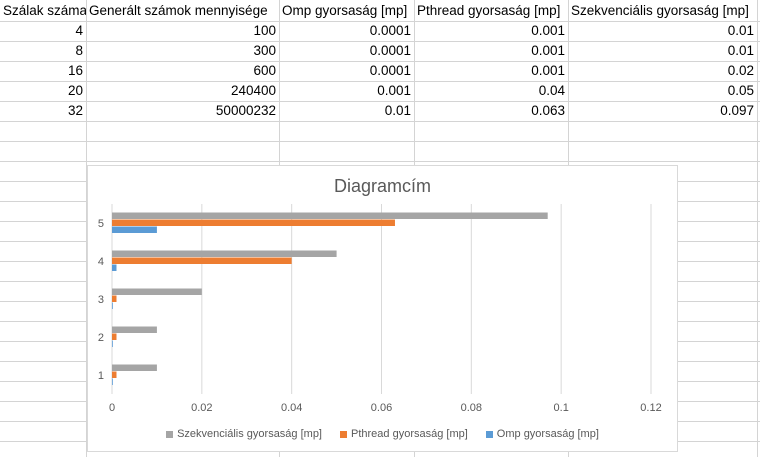 Image resolution: width=760 pixels, height=457 pixels. Describe the element at coordinates (291, 408) in the screenshot. I see `x-tick-label: 0.04` at that location.